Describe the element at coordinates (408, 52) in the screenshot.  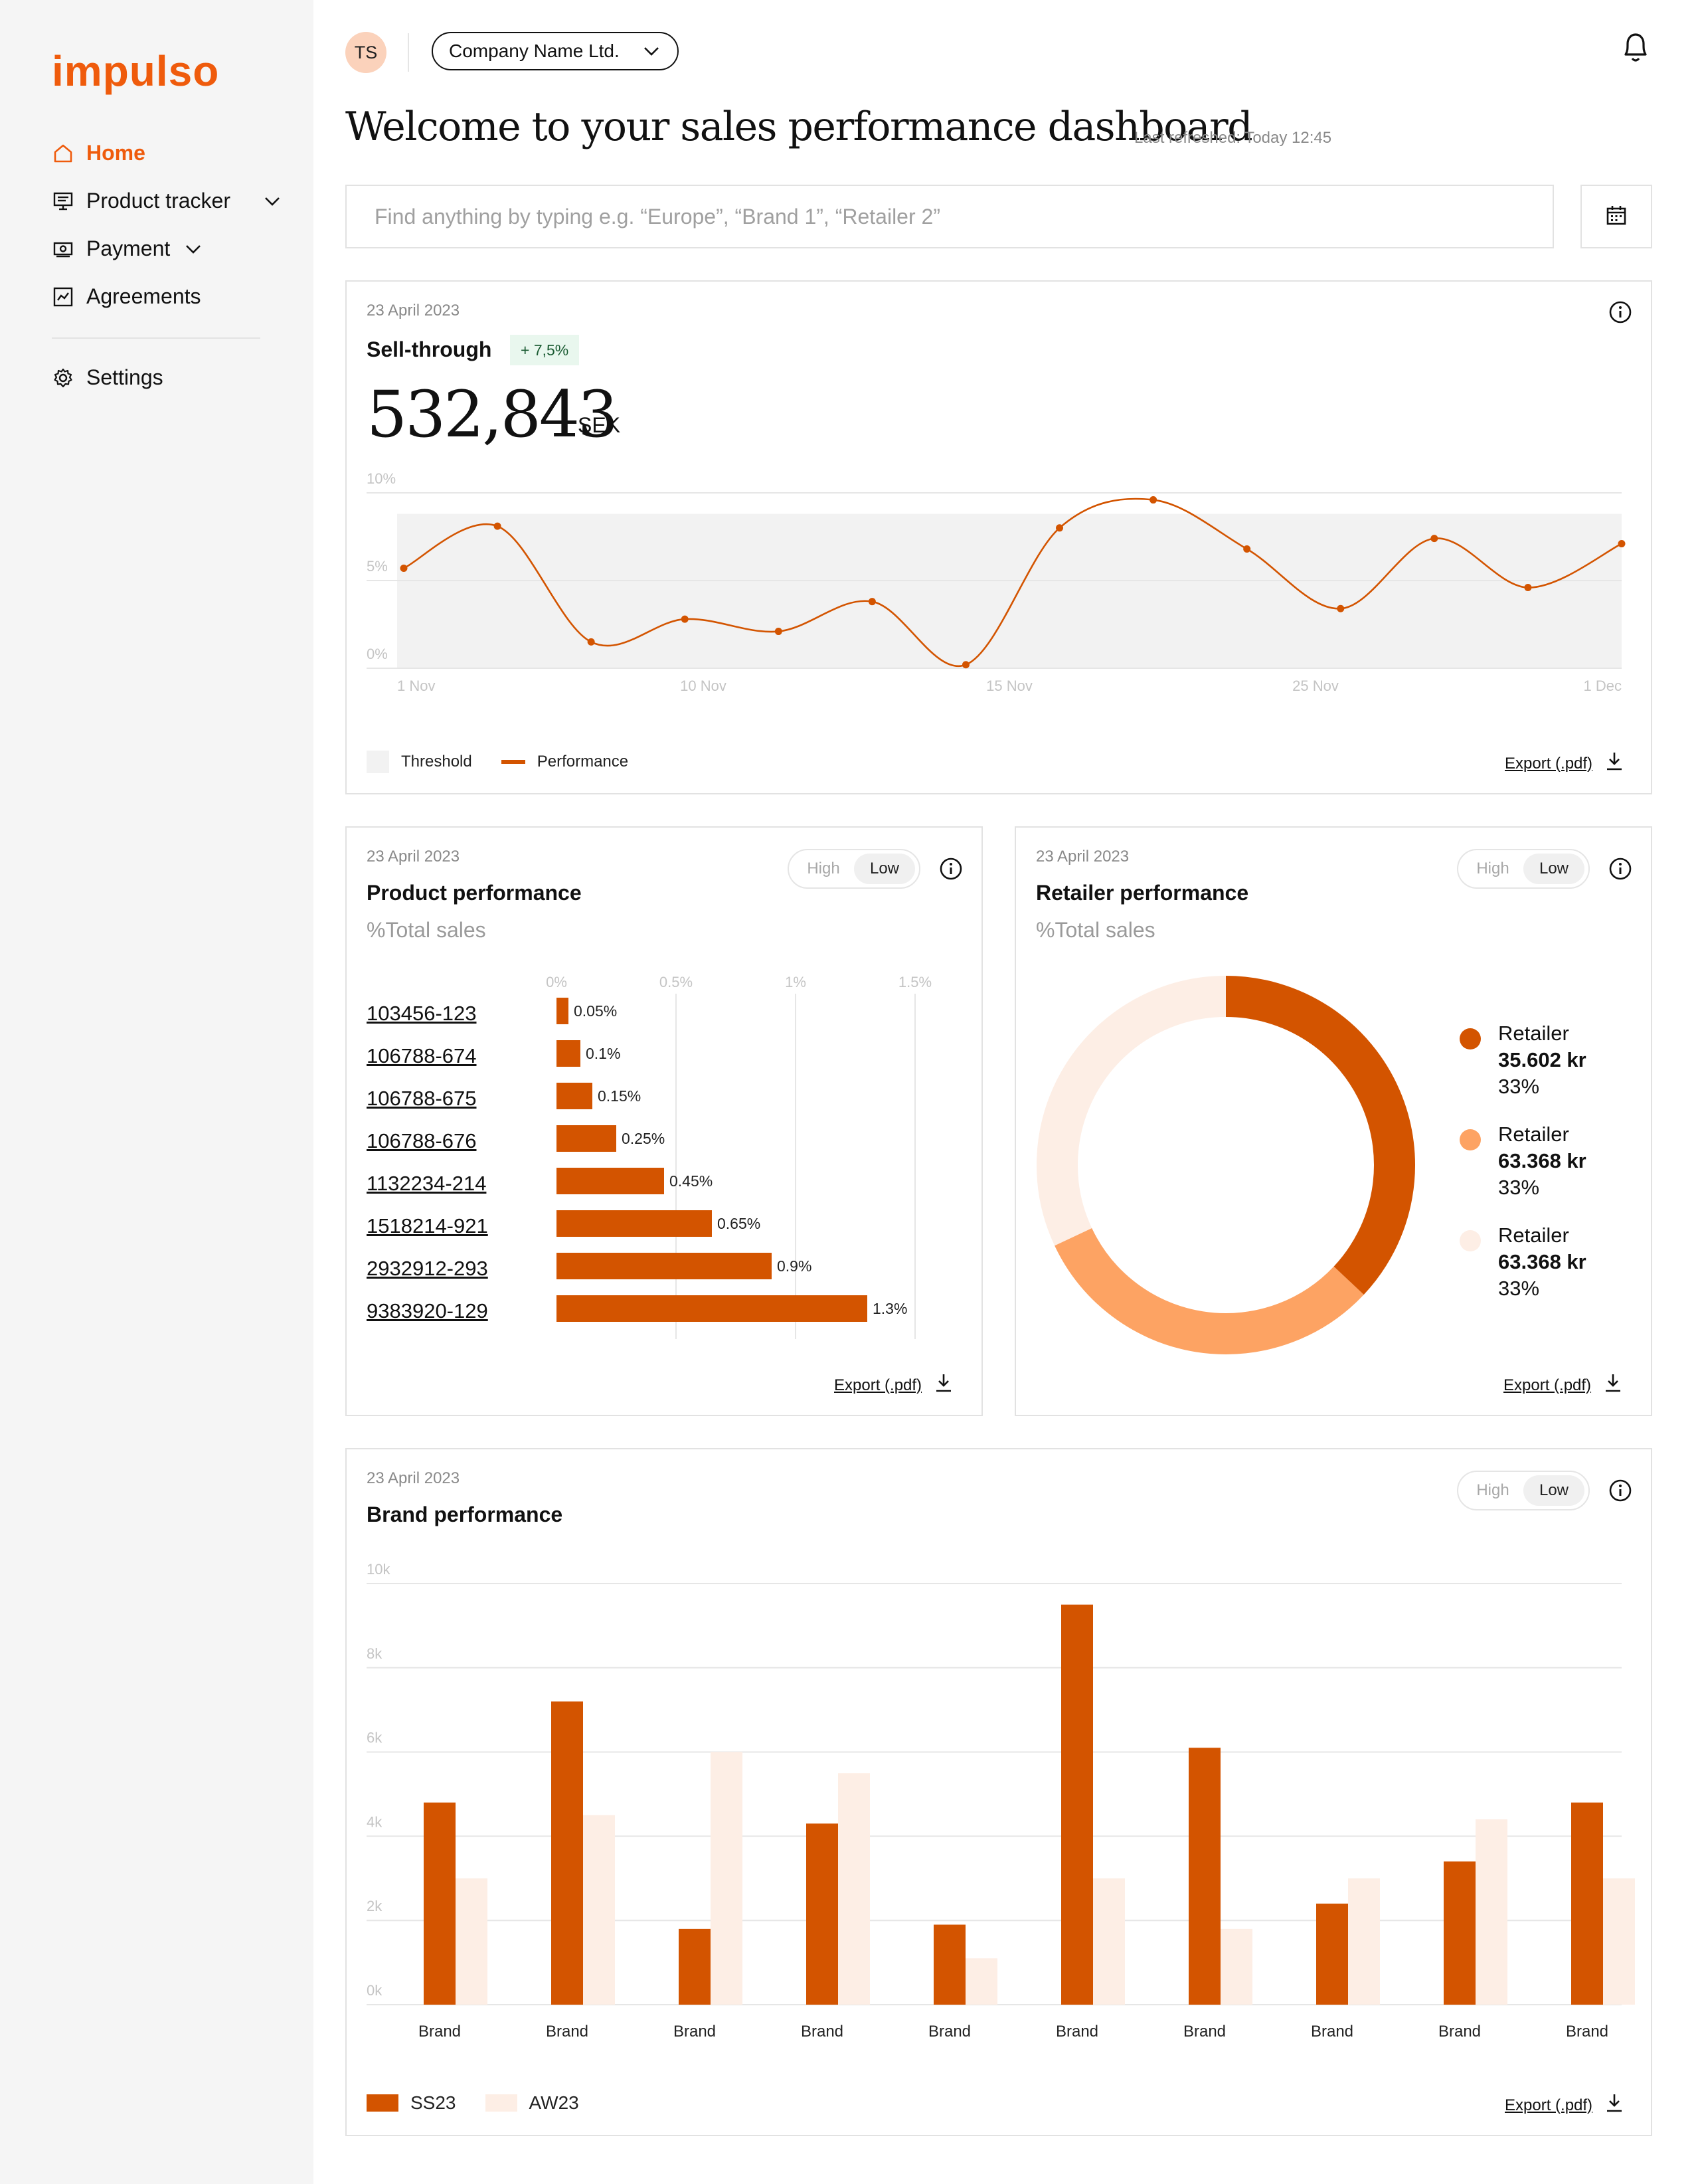
I see `topbar-divider` at that location.